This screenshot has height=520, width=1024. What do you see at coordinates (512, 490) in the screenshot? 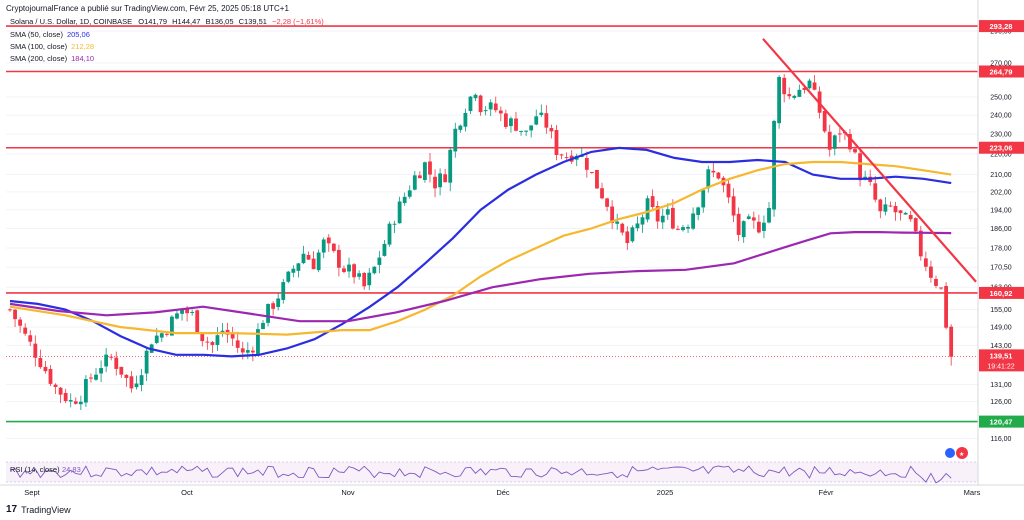
I see `time-axis: Sept Oct Nov Déc 2025 Févr Mars` at bounding box center [512, 490].